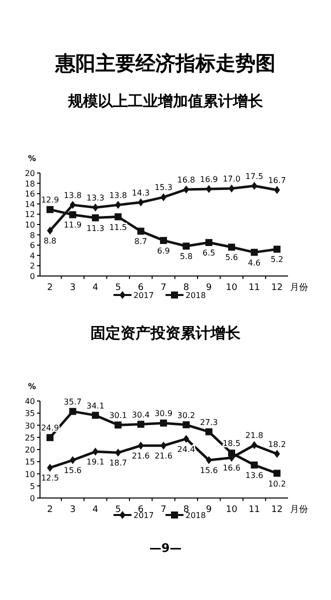 This screenshot has width=331, height=600. I want to click on data-label: 5.6, so click(231, 257).